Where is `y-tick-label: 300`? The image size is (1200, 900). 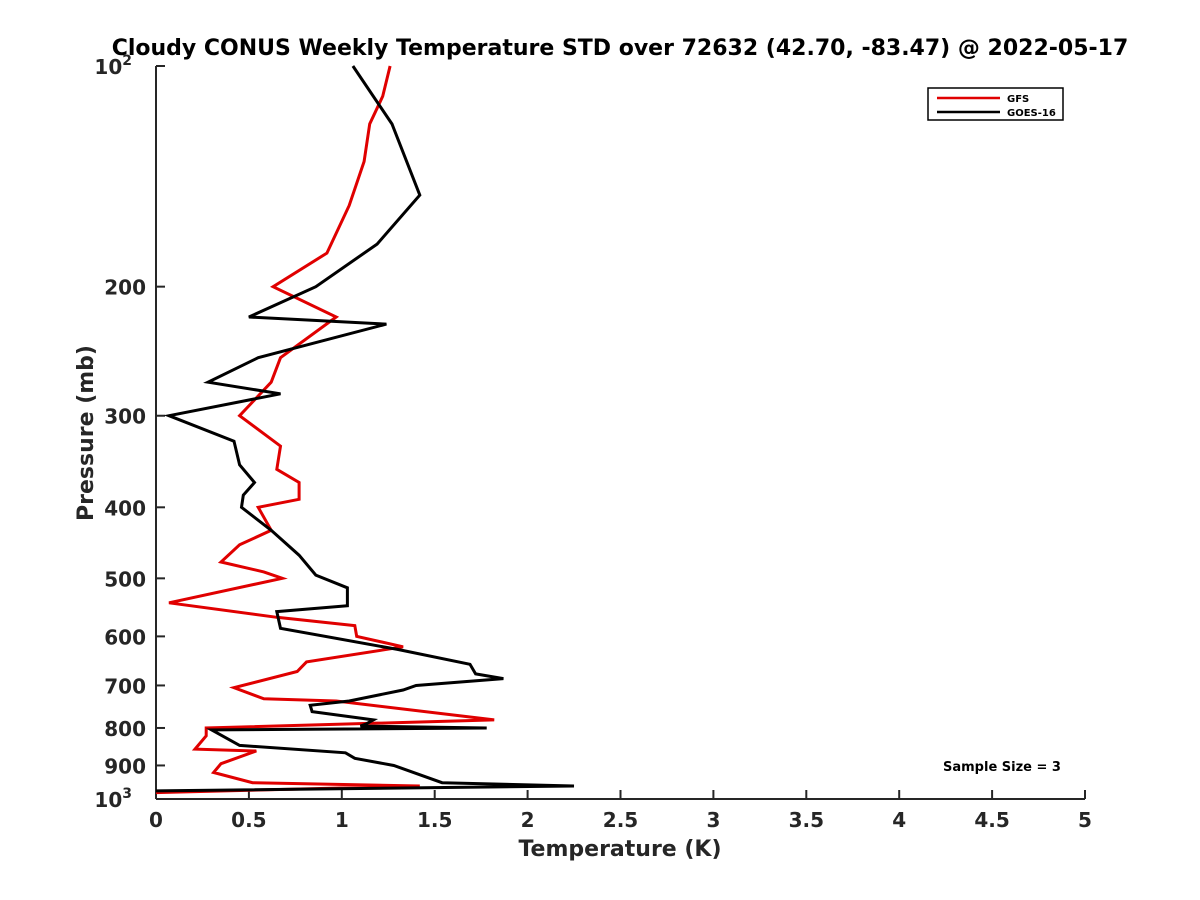
y-tick-label: 300 is located at coordinates (125, 417).